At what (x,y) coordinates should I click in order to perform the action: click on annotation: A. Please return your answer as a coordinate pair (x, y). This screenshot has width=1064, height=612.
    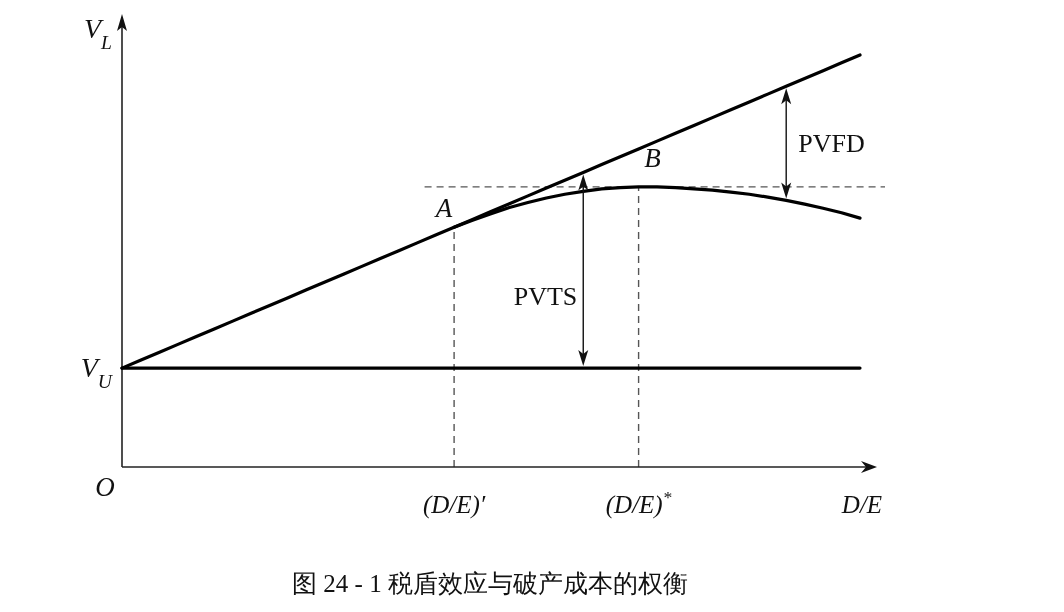
    Looking at the image, I should click on (443, 208).